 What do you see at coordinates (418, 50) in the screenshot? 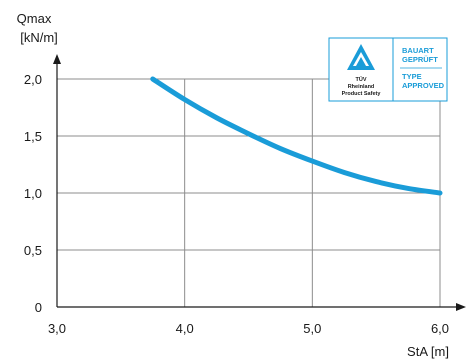
I see `badge-line1: BAUART` at bounding box center [418, 50].